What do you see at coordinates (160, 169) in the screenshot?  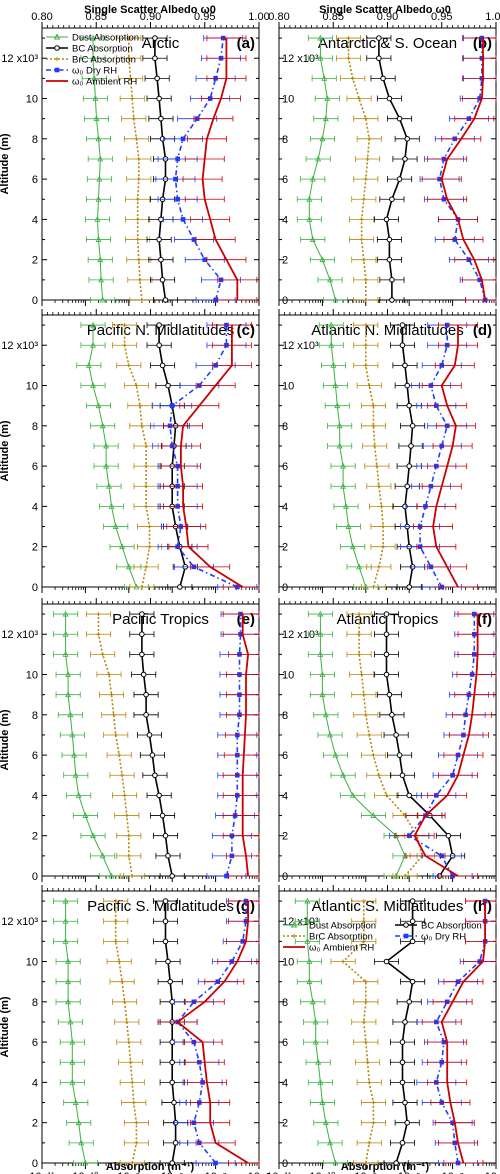 I see `series-bc` at bounding box center [160, 169].